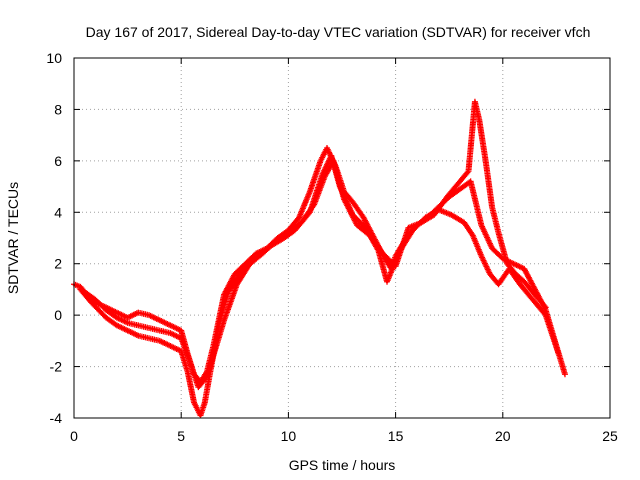  What do you see at coordinates (58, 212) in the screenshot?
I see `y-tick-label: 4` at bounding box center [58, 212].